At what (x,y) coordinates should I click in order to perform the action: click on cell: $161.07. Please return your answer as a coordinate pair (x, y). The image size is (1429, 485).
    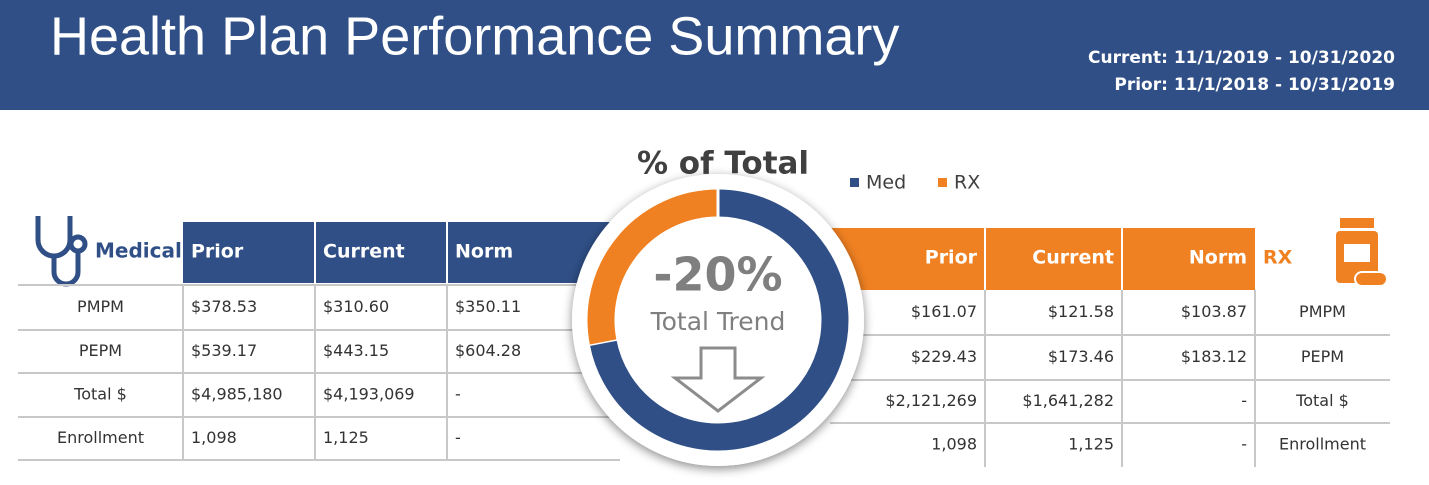
    Looking at the image, I should click on (944, 311).